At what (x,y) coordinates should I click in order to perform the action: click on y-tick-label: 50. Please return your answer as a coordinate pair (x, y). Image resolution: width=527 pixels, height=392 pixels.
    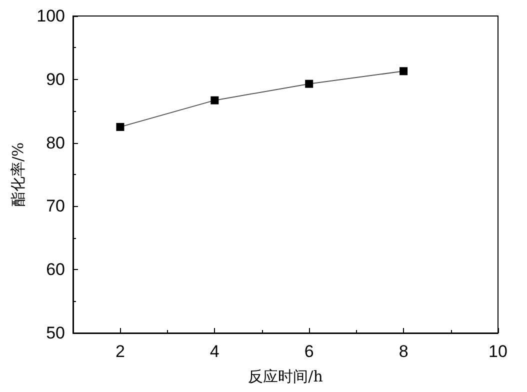
    Looking at the image, I should click on (55, 333).